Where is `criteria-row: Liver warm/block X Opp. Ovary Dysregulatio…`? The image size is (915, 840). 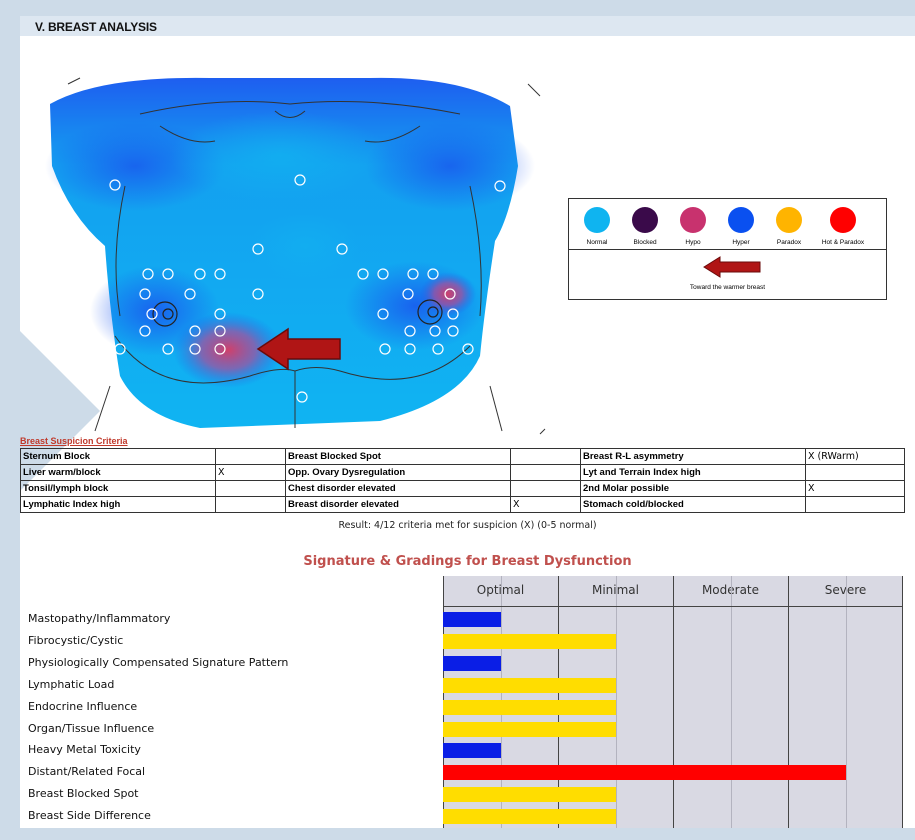
criteria-row: Liver warm/block X Opp. Ovary Dysregulatio… is located at coordinates (462, 472).